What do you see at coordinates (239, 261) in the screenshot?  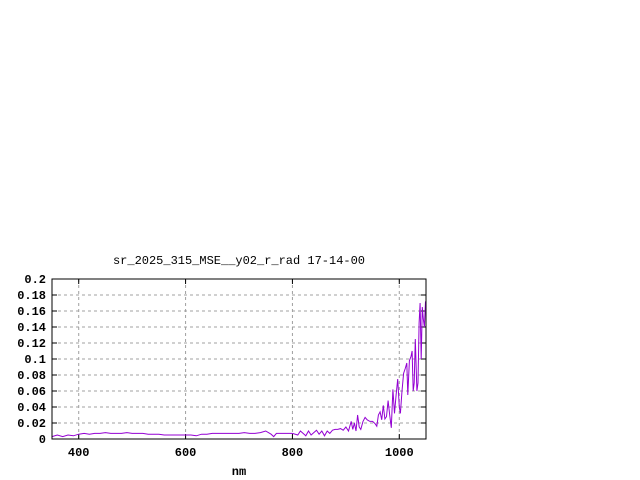 I see `chart-title: sr_2025_315_MSE__y02_r_rad 17-14-00` at bounding box center [239, 261].